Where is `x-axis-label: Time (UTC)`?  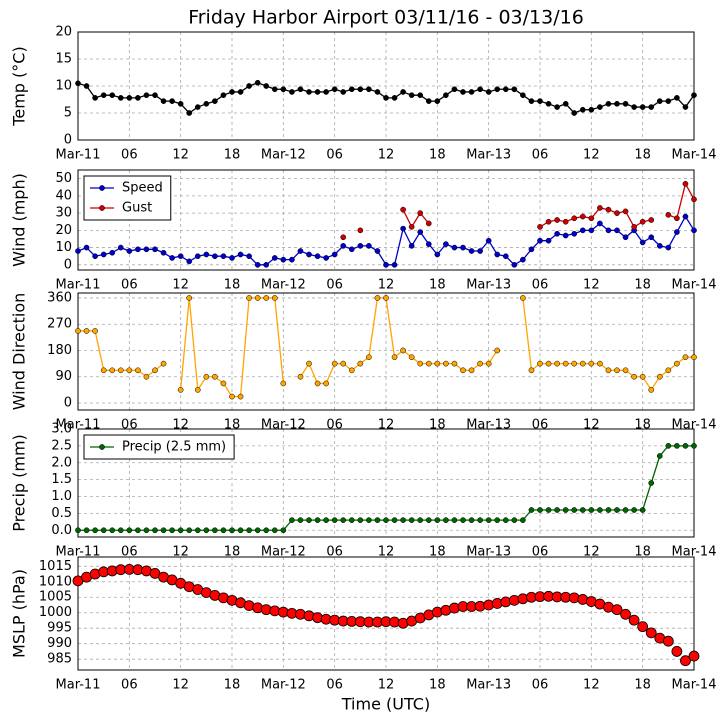
x-axis-label: Time (UTC) is located at coordinates (385, 704).